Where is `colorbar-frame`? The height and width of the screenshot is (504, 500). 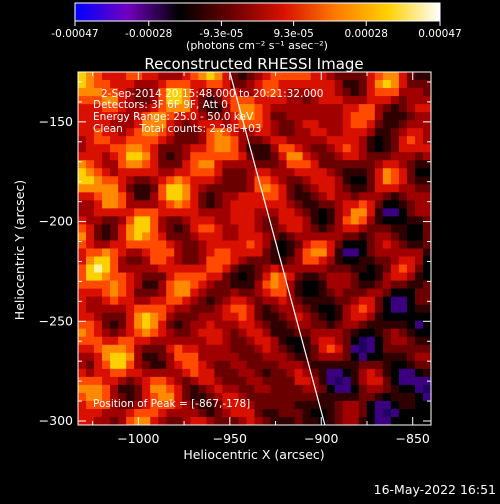 colorbar-frame is located at coordinates (257, 12).